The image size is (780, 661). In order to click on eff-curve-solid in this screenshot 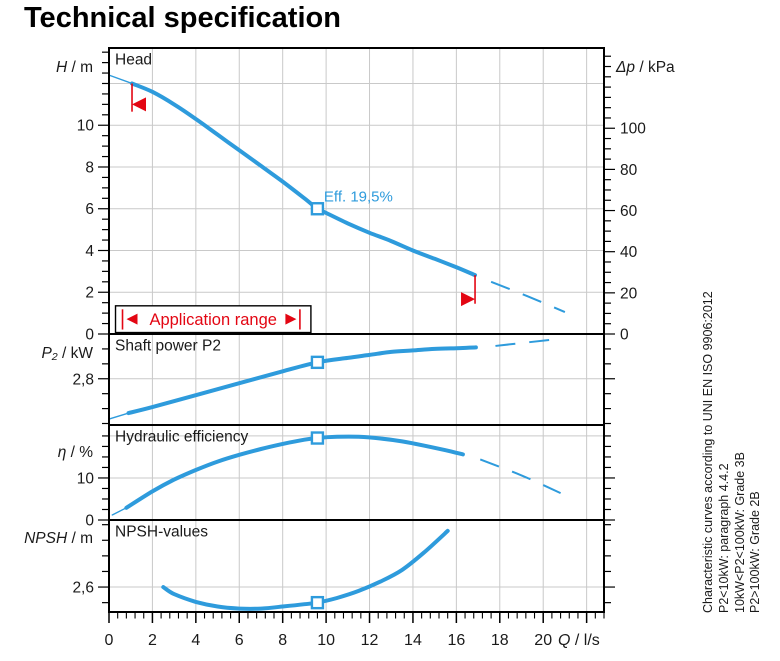, I will do `click(294, 472)`.